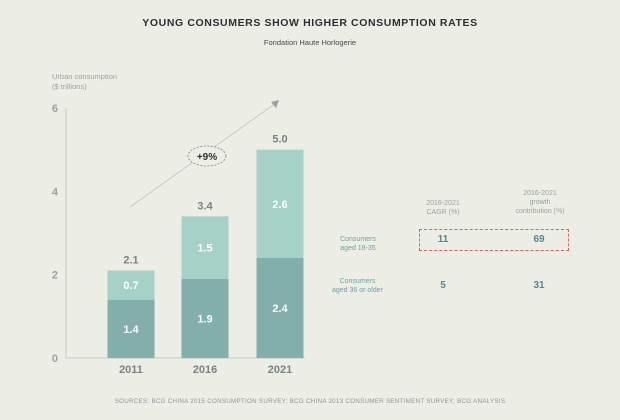 This screenshot has height=420, width=620. I want to click on row-label-young-line-1: Consumers, so click(358, 239).